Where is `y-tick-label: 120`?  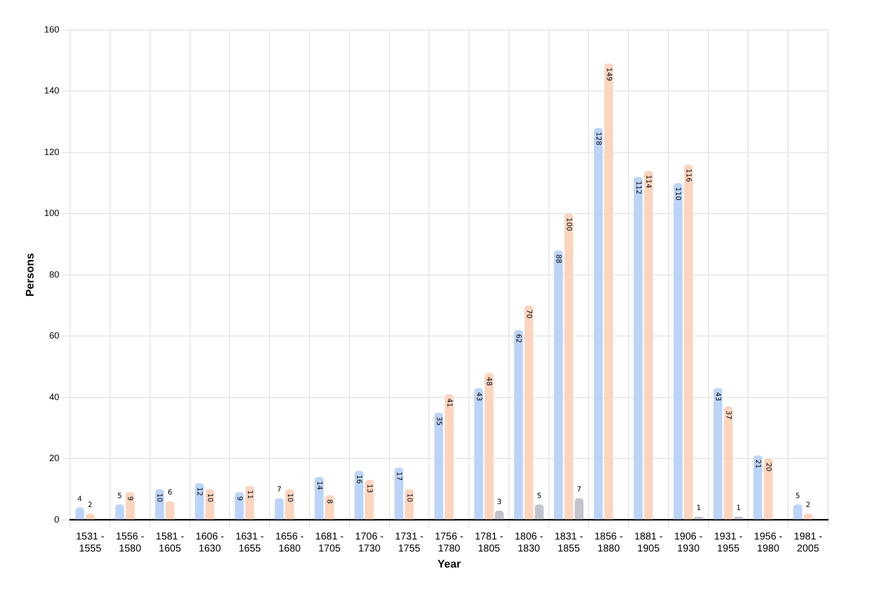
y-tick-label: 120 is located at coordinates (52, 151).